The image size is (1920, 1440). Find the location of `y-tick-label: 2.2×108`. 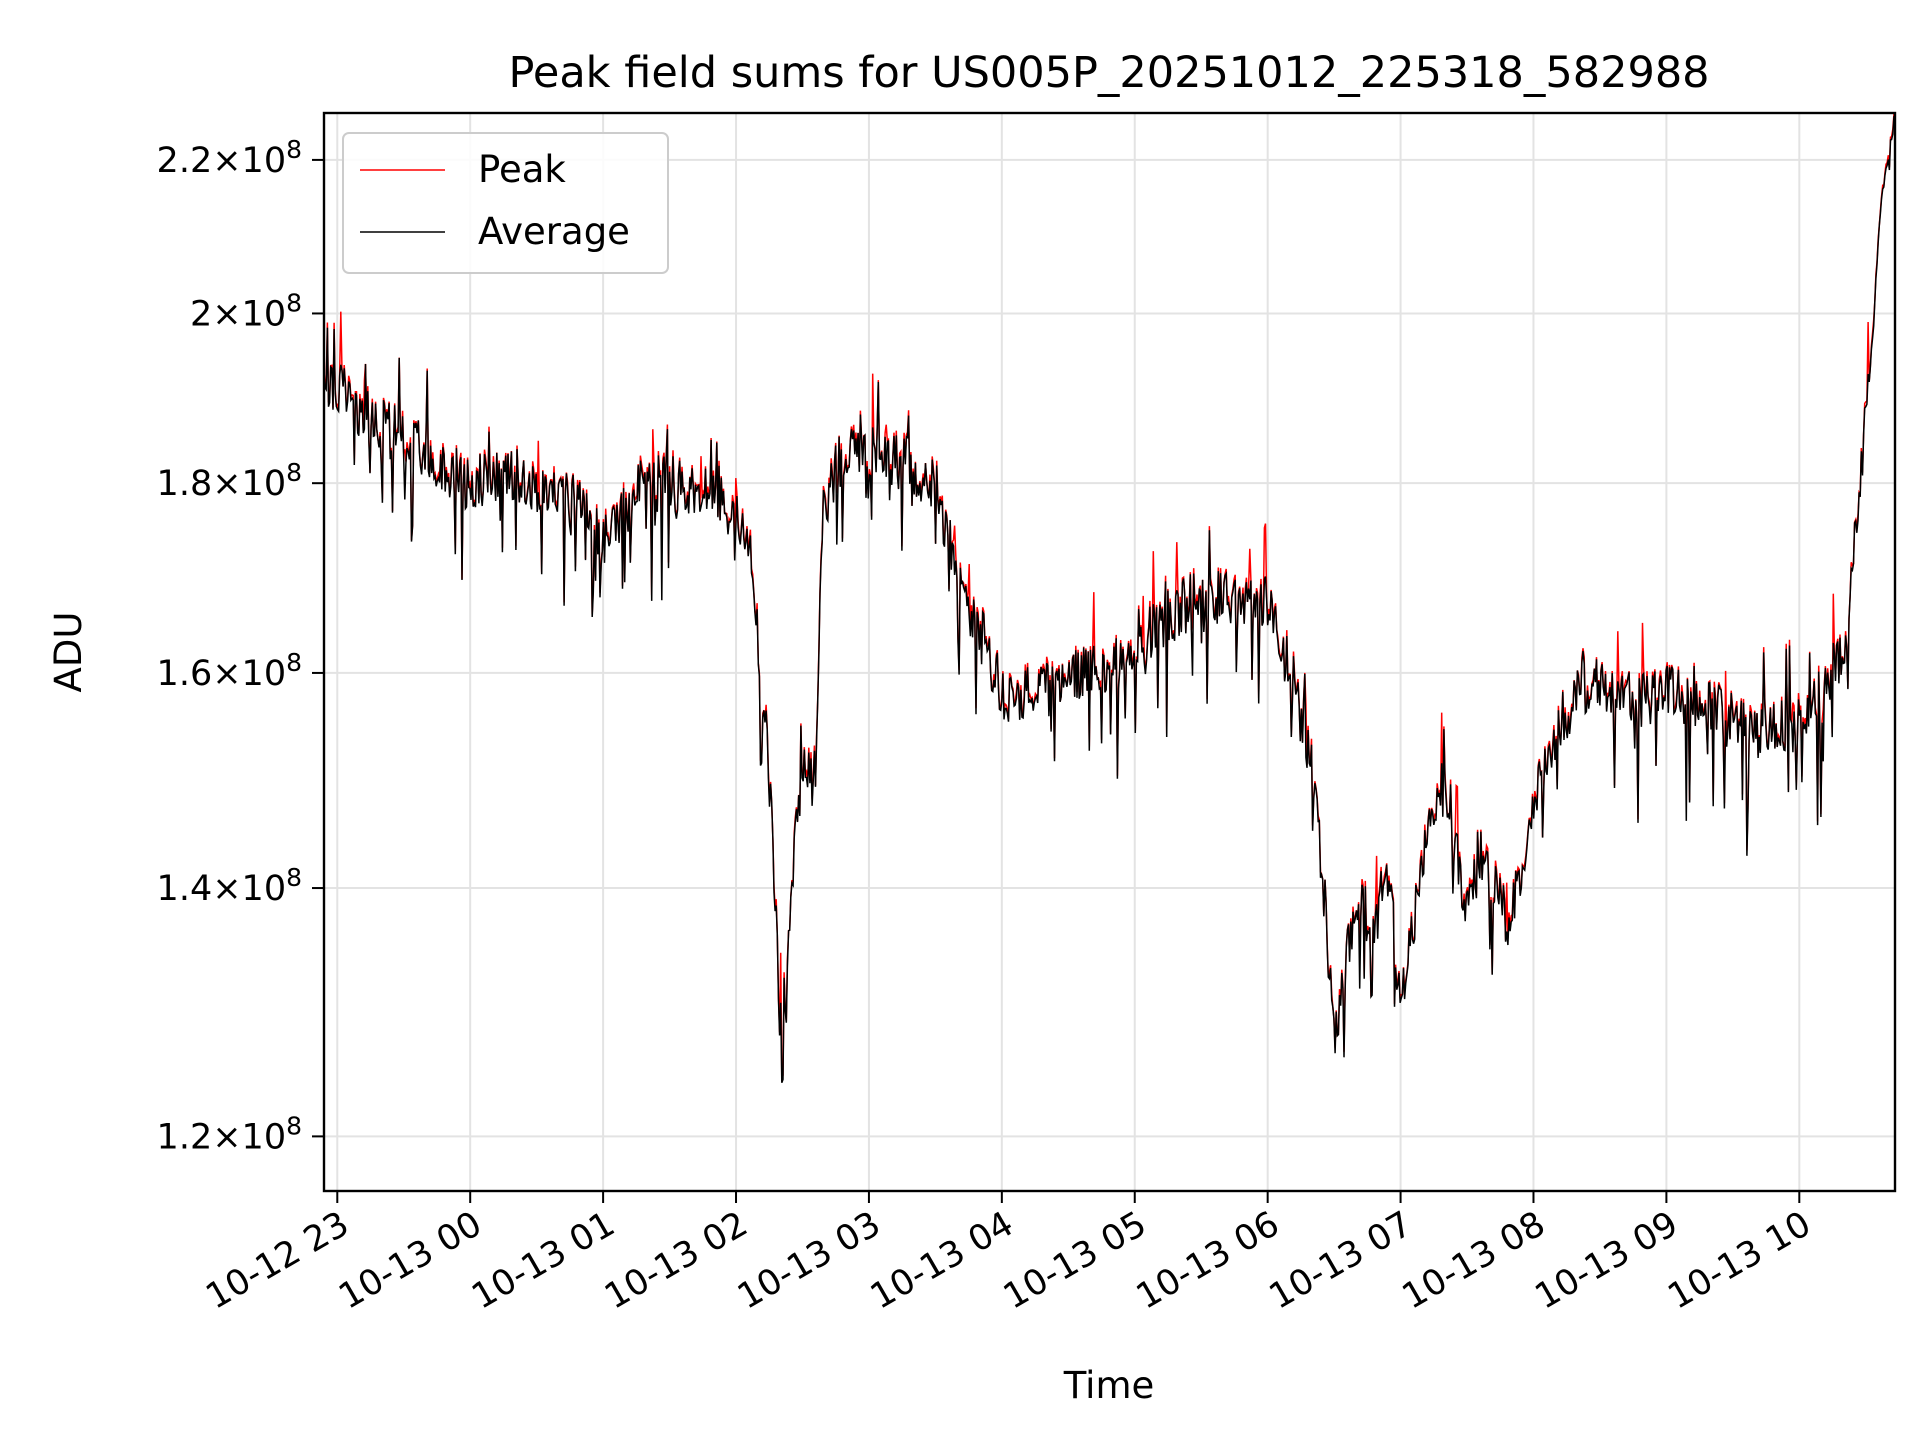

y-tick-label: 2.2×108 is located at coordinates (229, 158).